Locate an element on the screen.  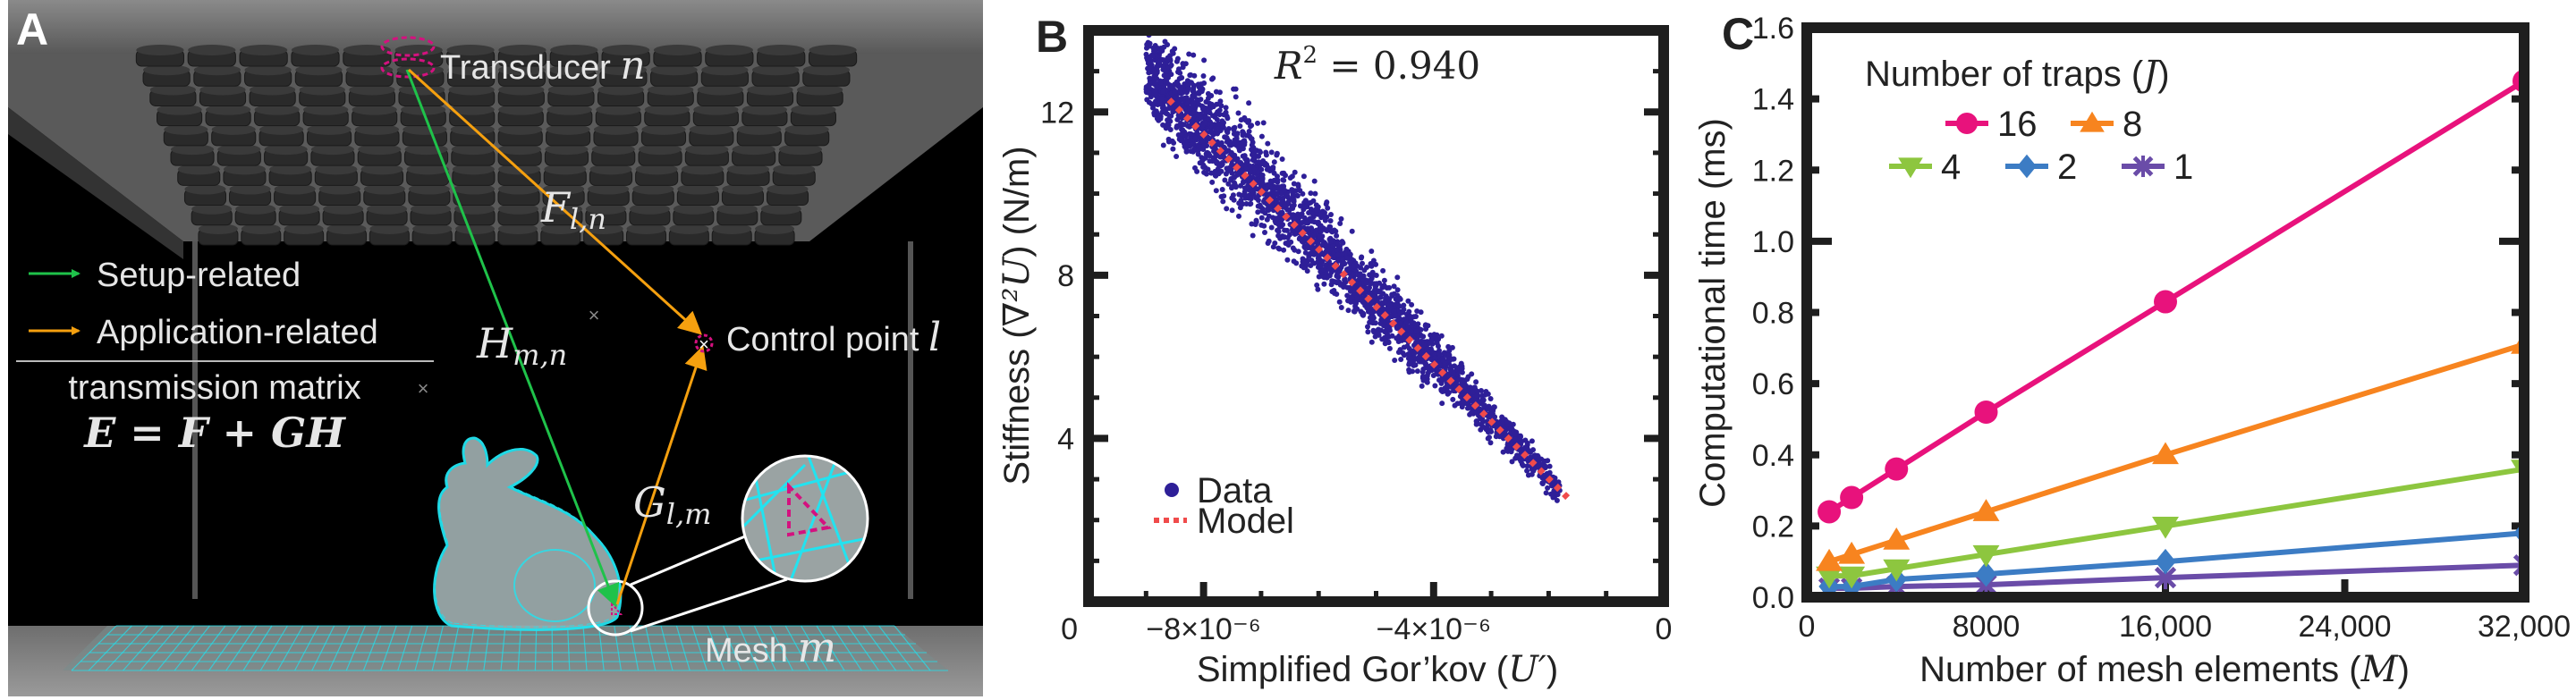
c-x-tick-label: 32,000 is located at coordinates (2524, 627).